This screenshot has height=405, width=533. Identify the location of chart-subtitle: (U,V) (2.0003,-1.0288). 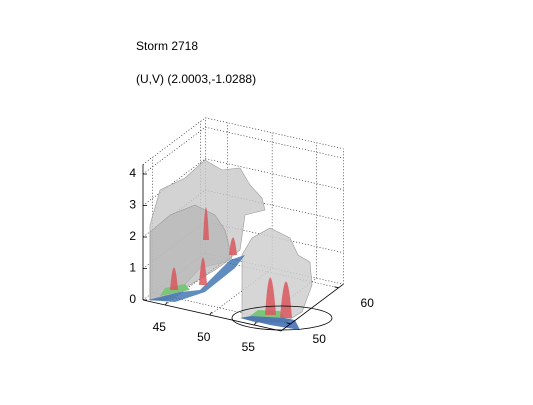
(196, 79).